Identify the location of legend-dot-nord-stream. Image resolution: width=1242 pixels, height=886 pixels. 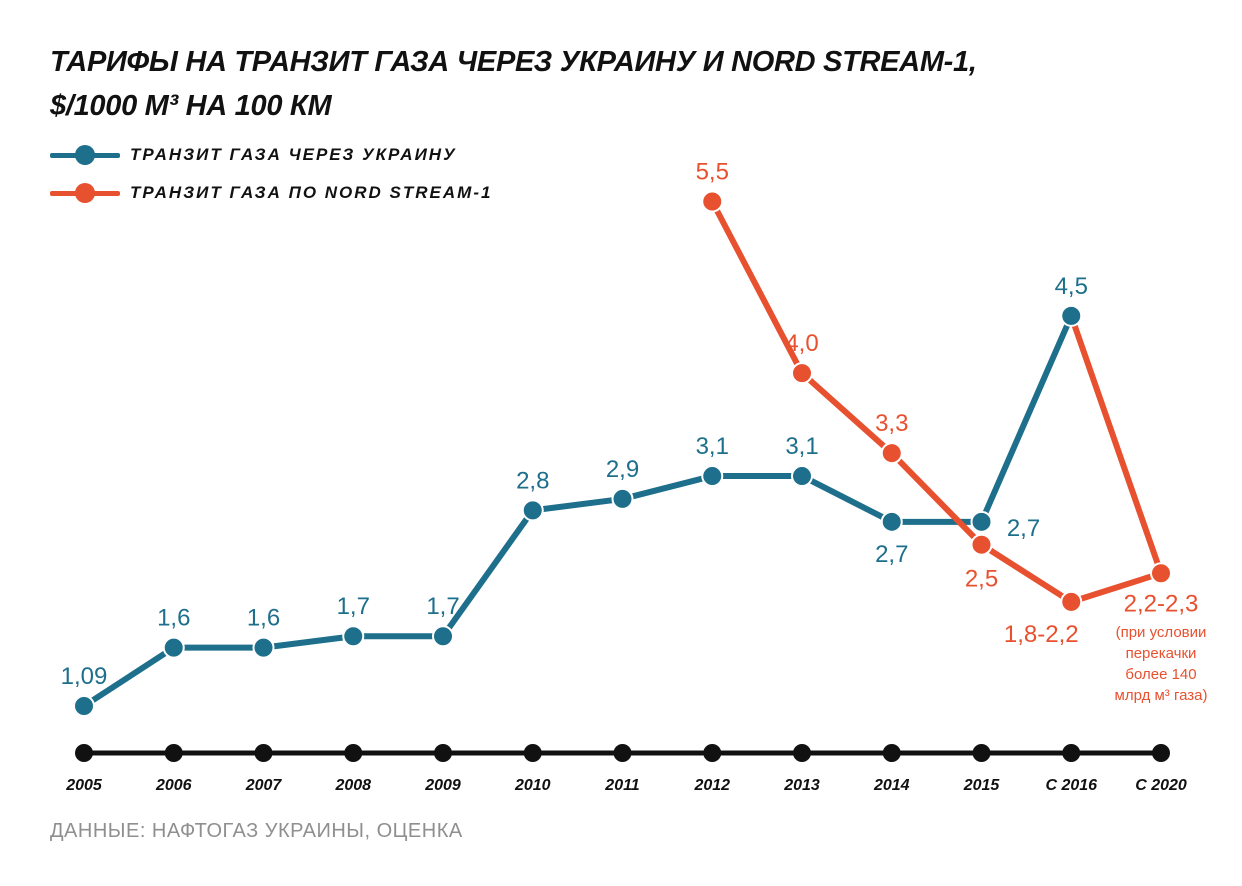
(85, 193).